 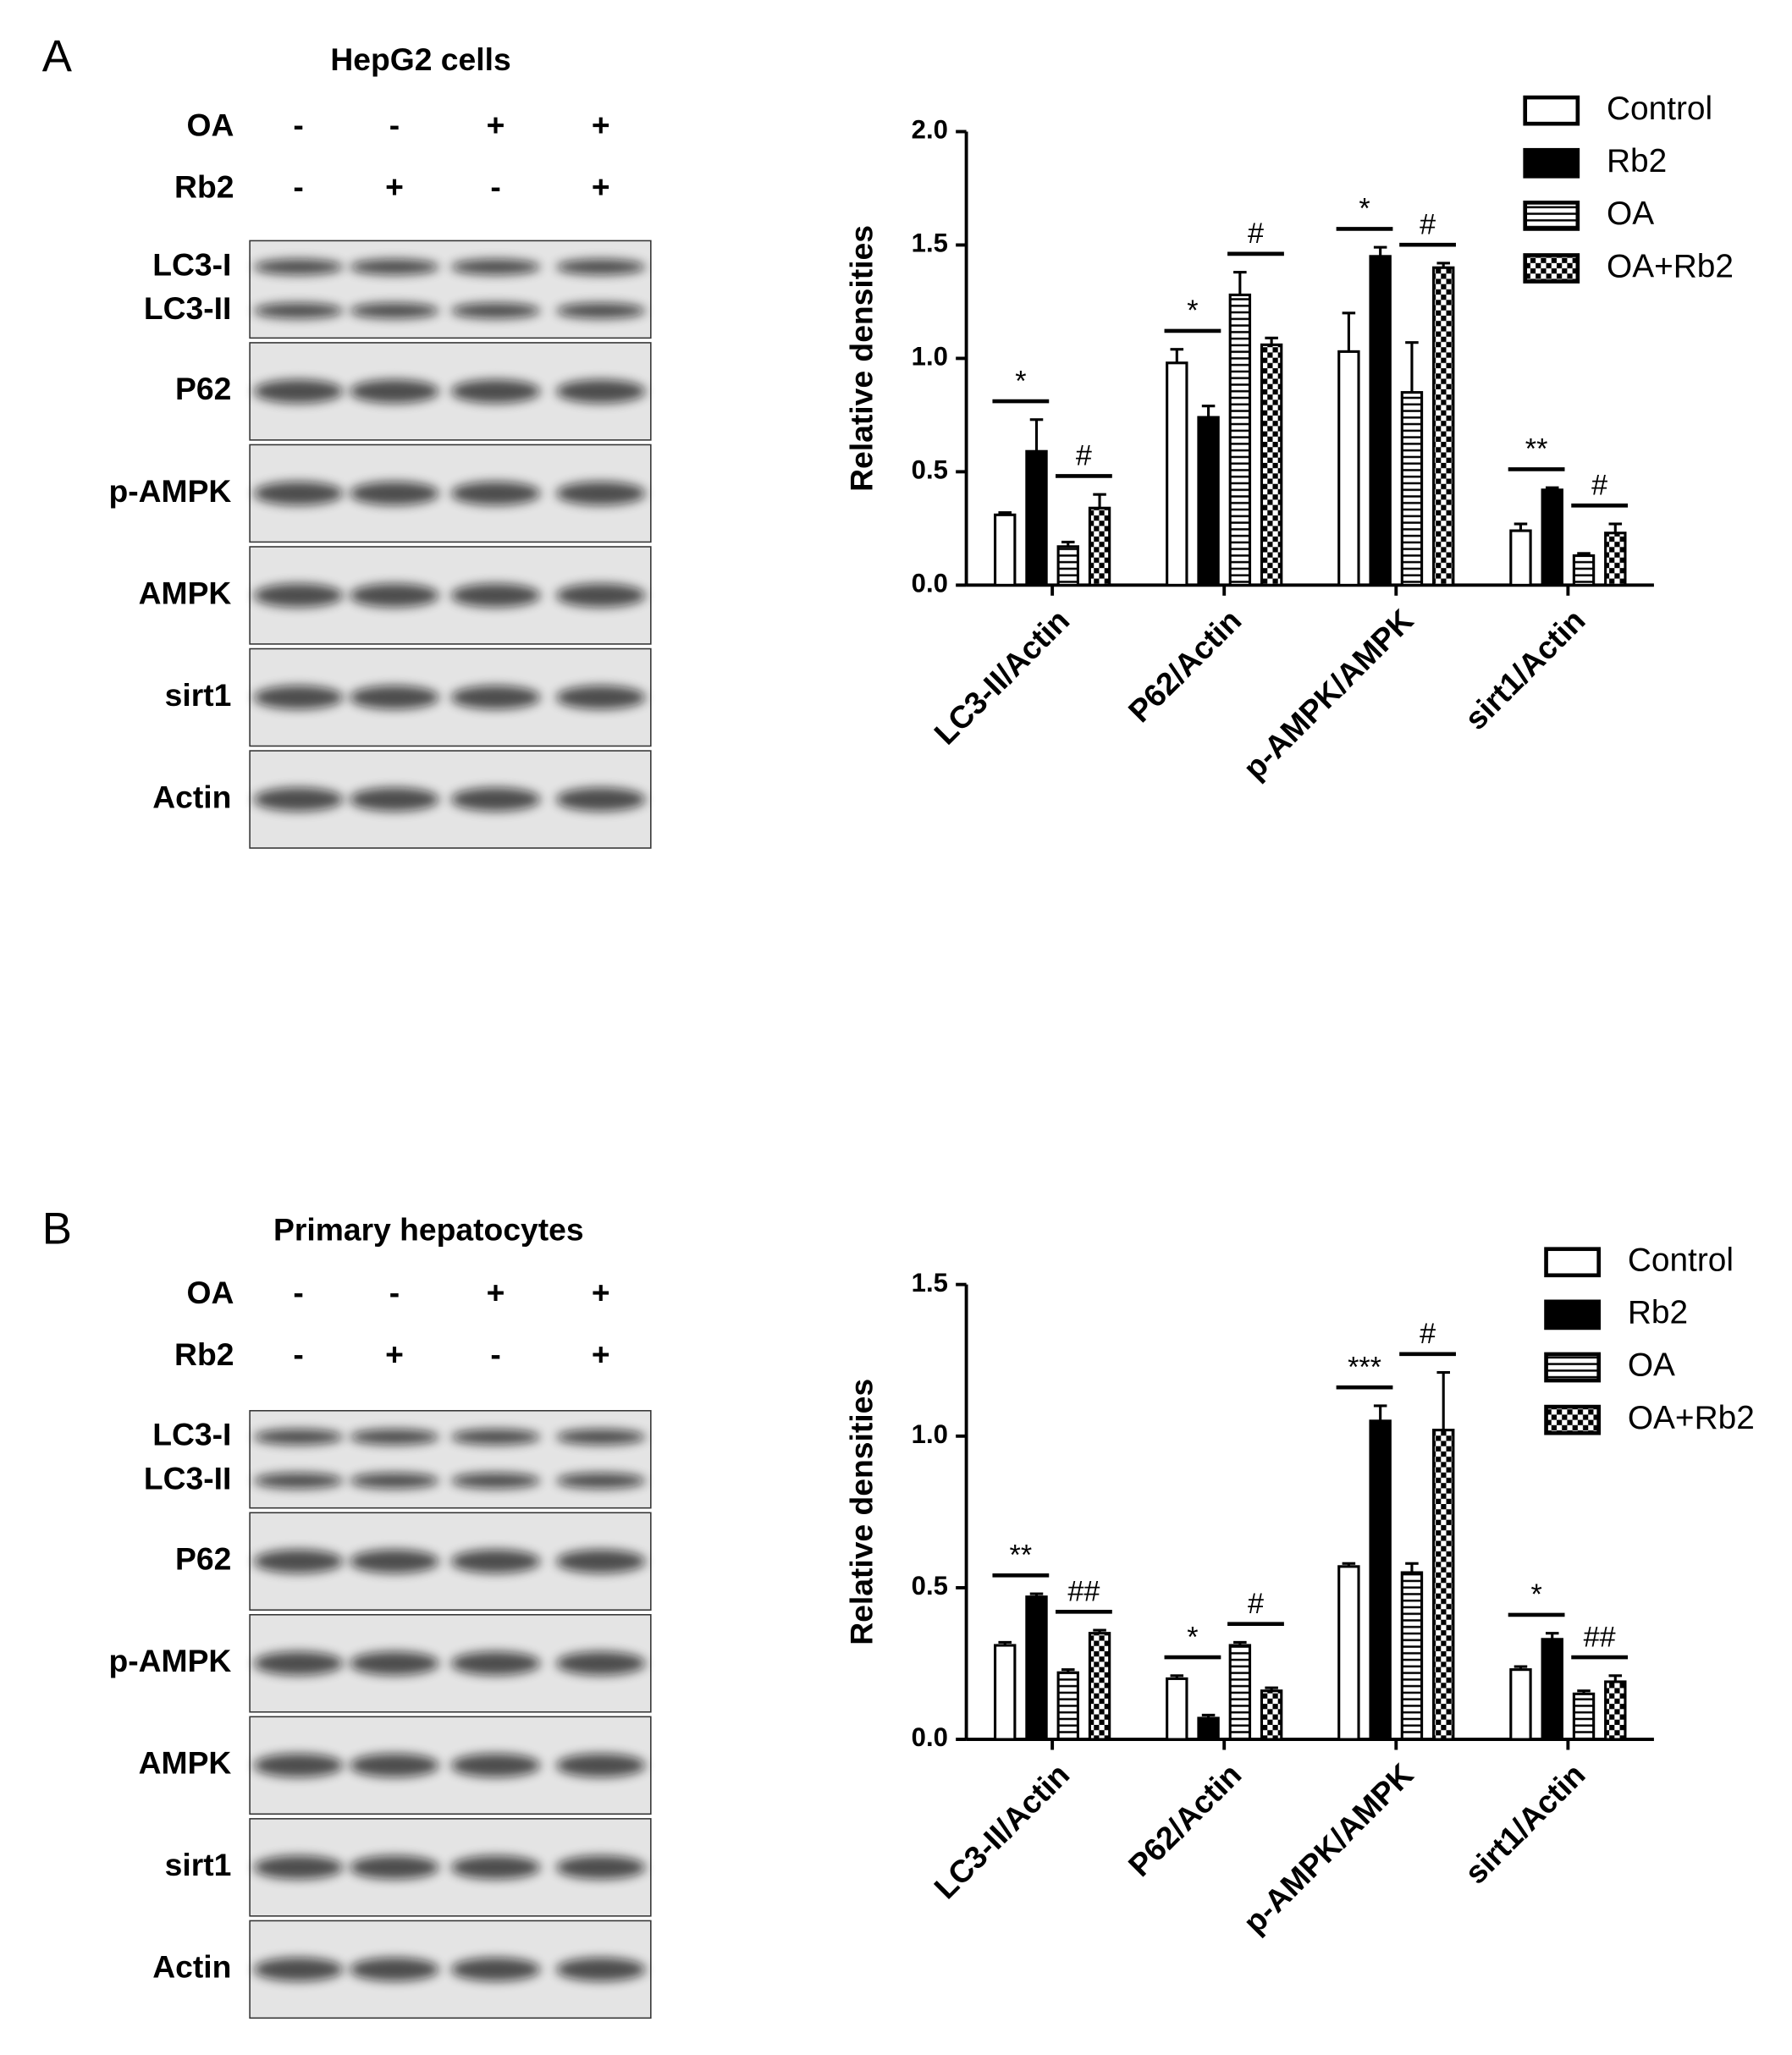 What do you see at coordinates (1525, 670) in the screenshot?
I see `x-tick-label: sirt1/Actin` at bounding box center [1525, 670].